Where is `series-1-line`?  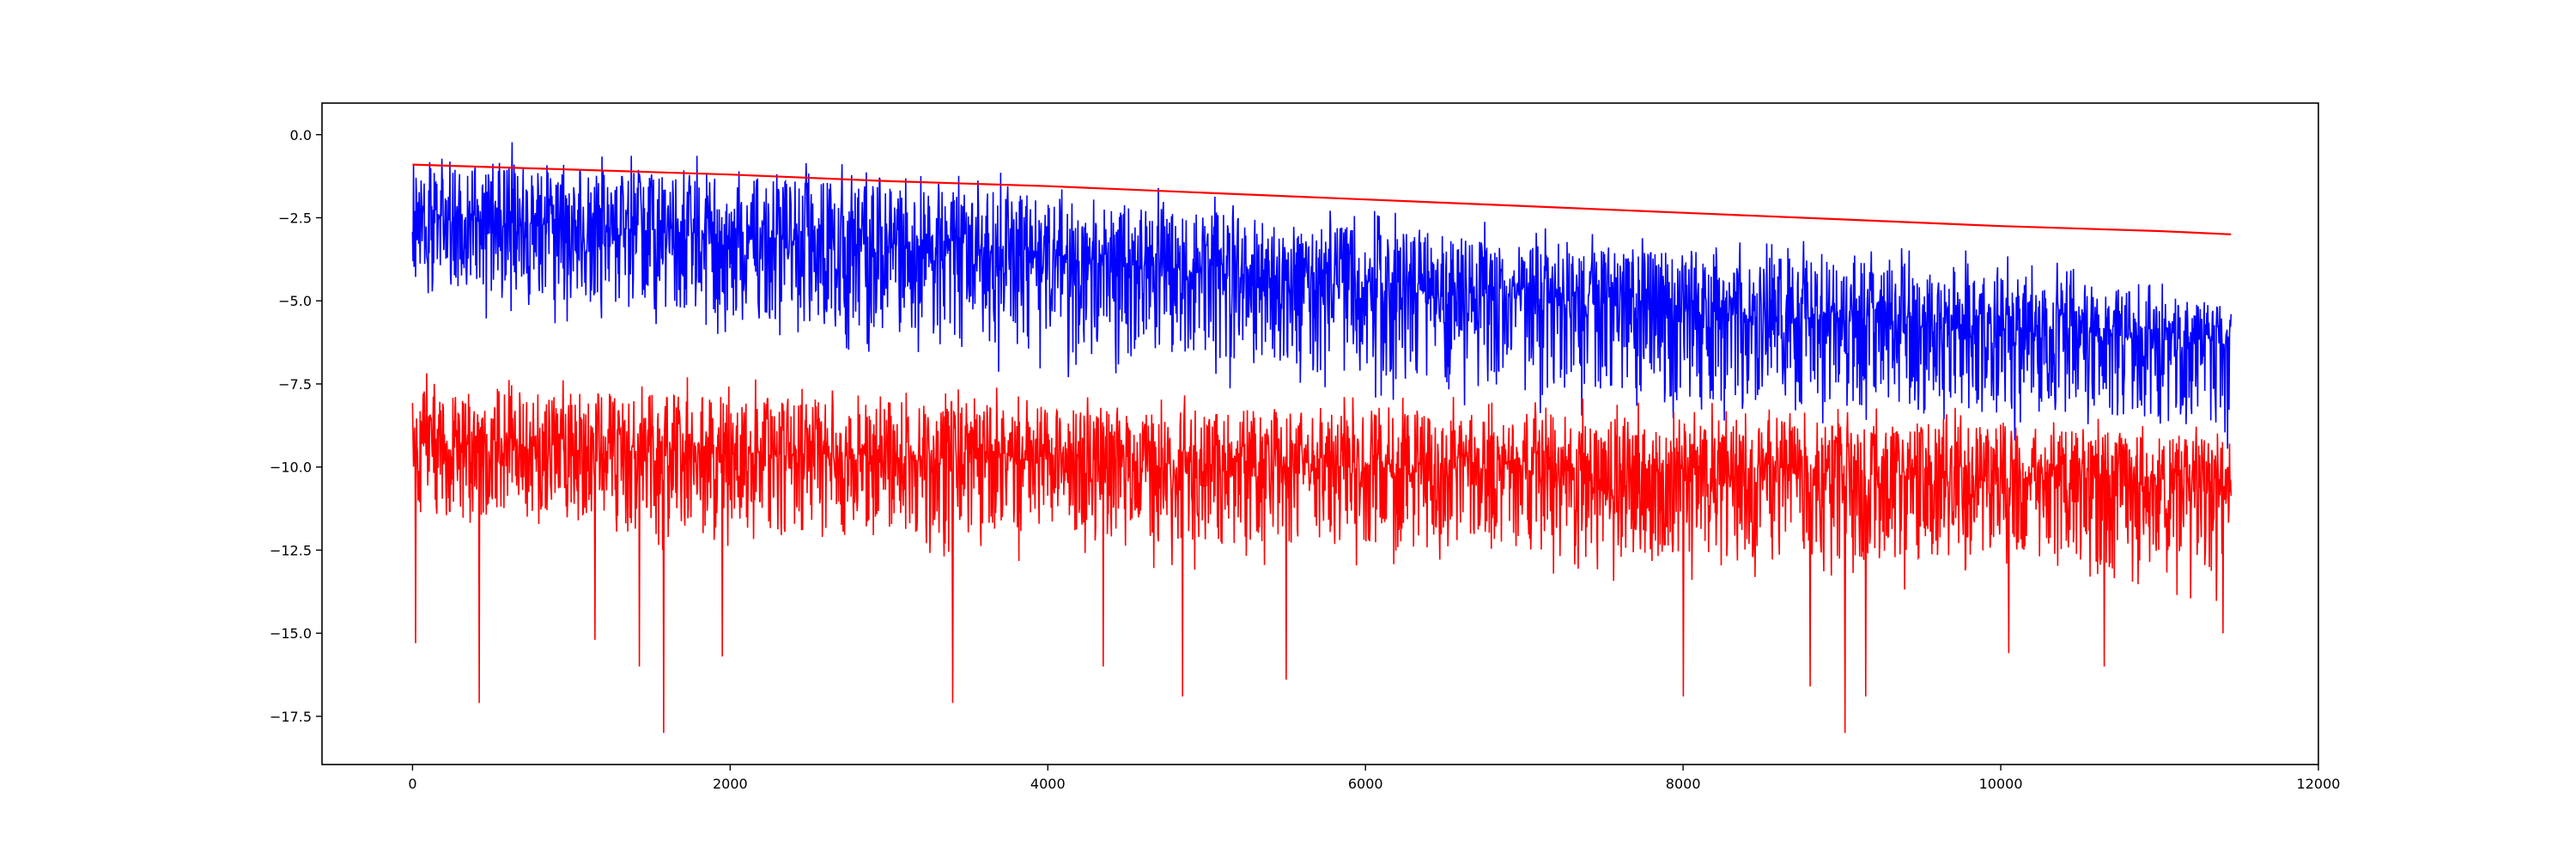
series-1-line is located at coordinates (1322, 199).